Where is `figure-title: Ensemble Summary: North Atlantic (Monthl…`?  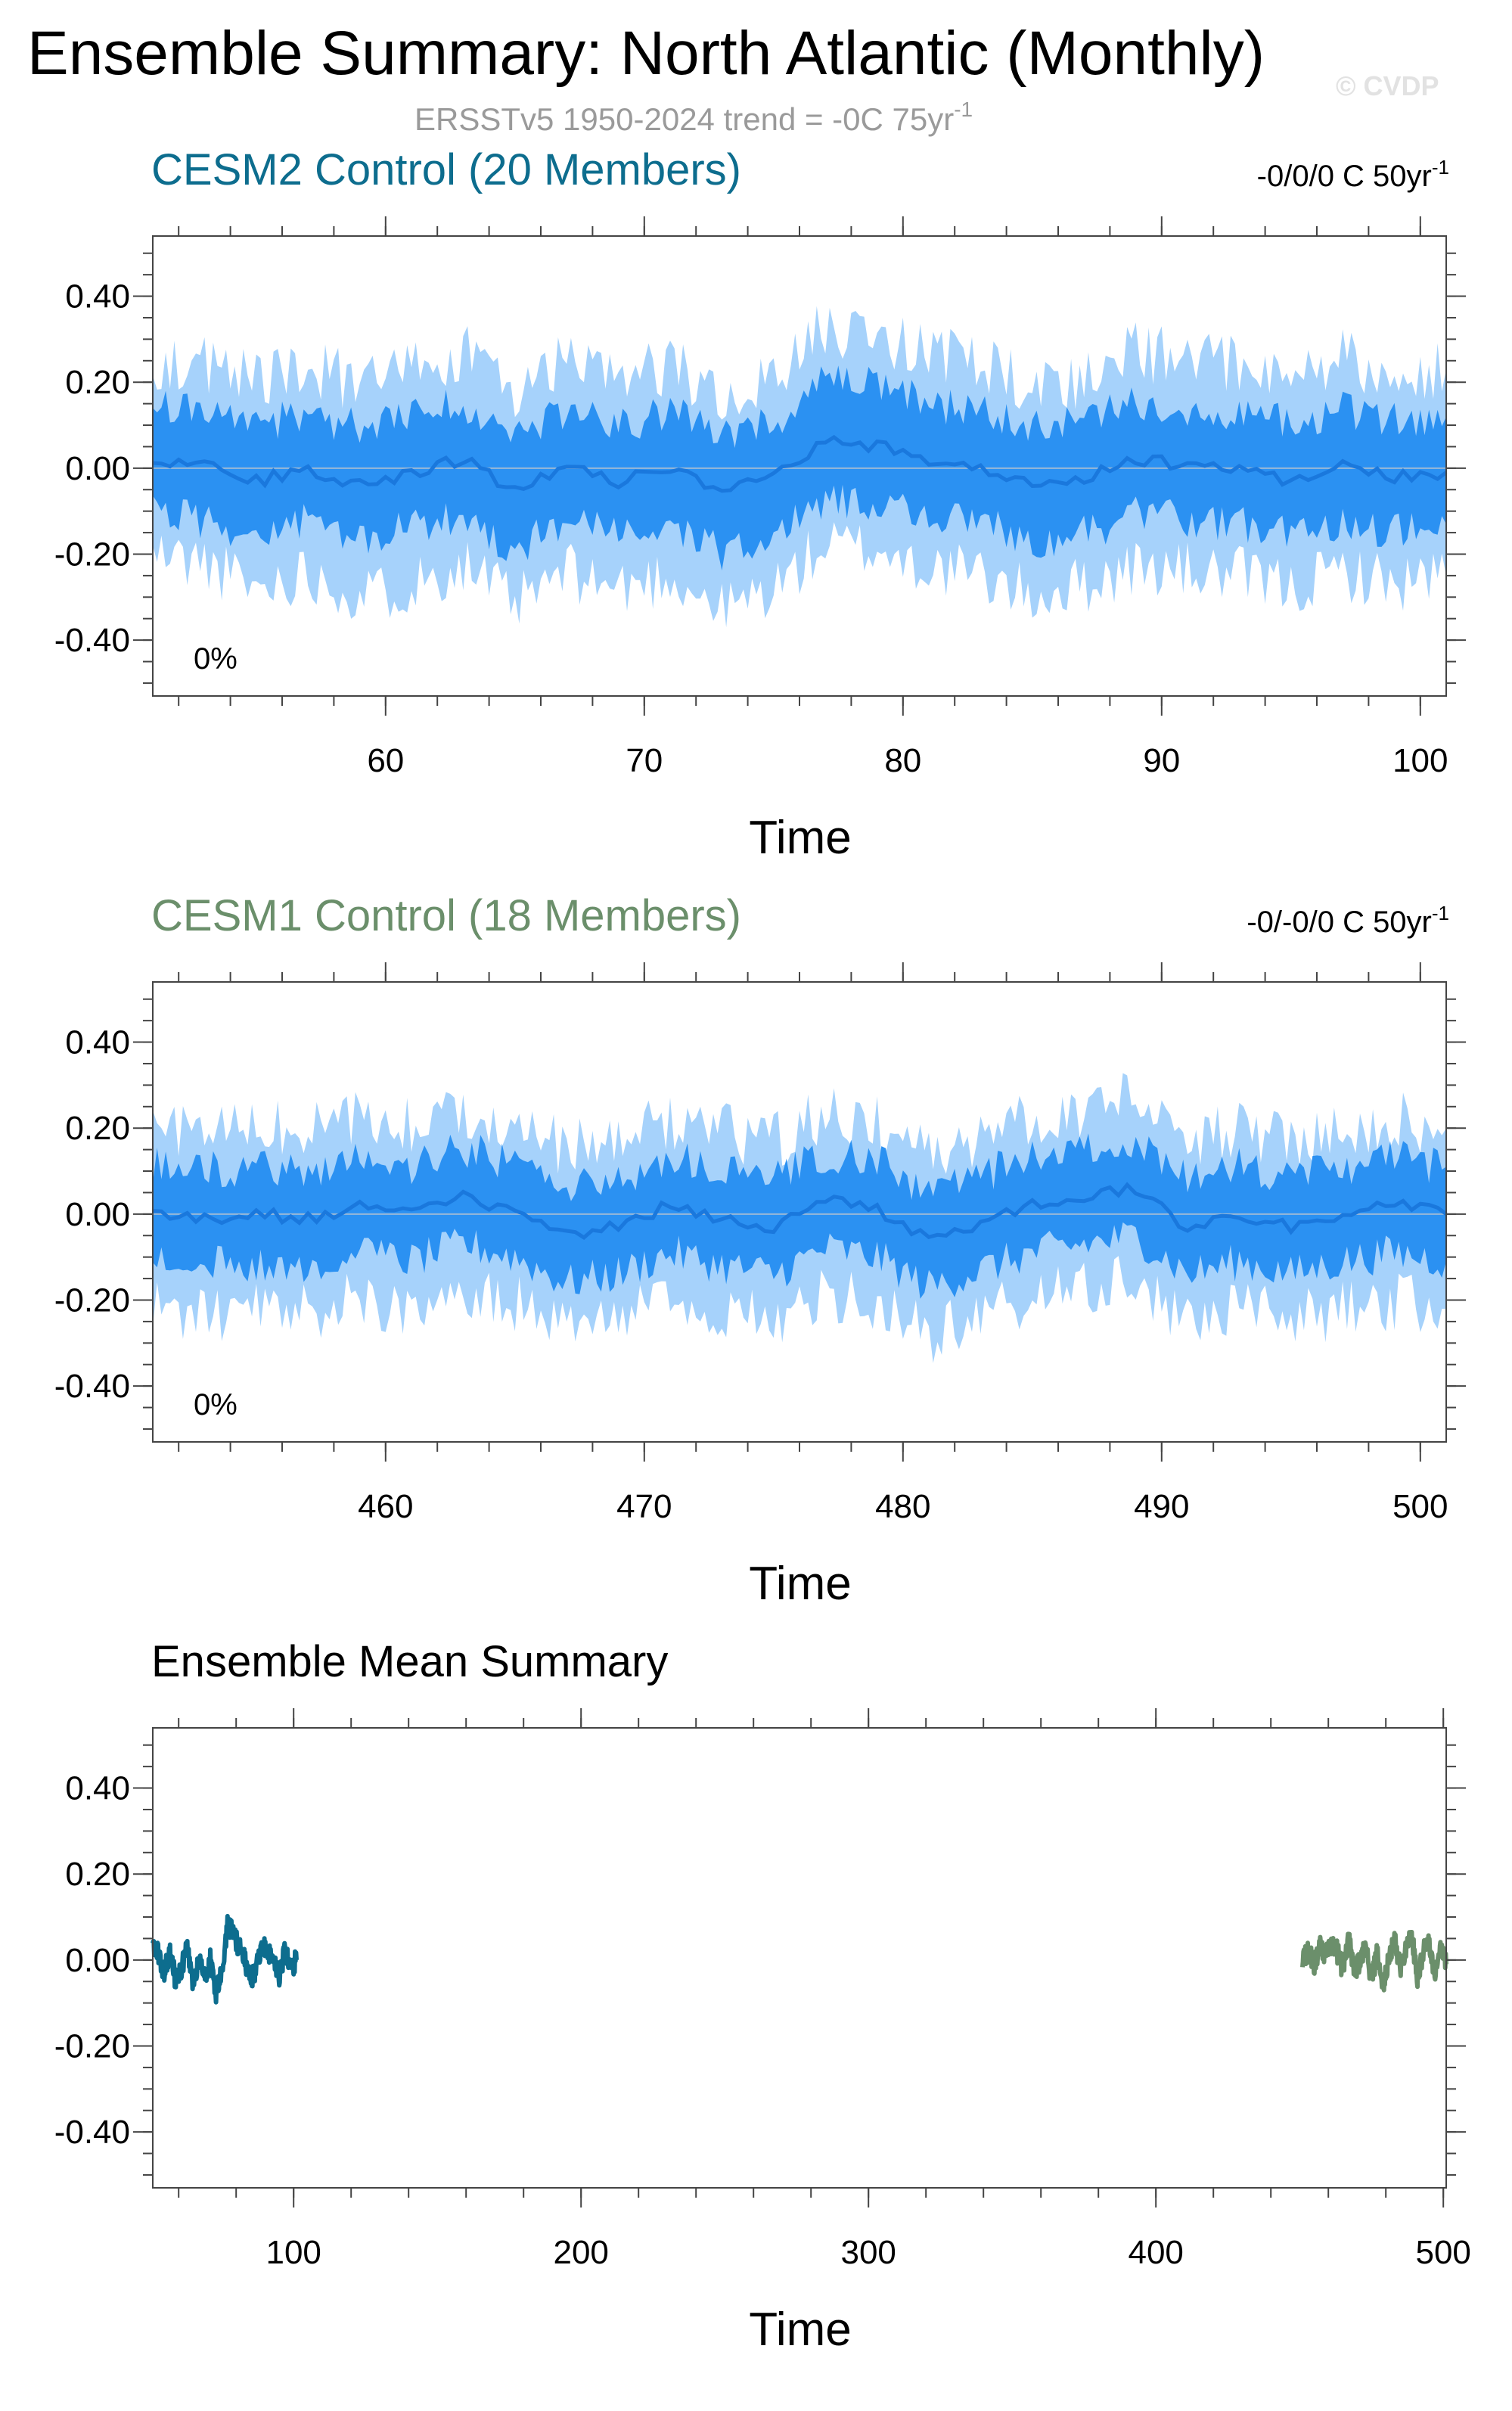 figure-title: Ensemble Summary: North Atlantic (Monthl… is located at coordinates (646, 53).